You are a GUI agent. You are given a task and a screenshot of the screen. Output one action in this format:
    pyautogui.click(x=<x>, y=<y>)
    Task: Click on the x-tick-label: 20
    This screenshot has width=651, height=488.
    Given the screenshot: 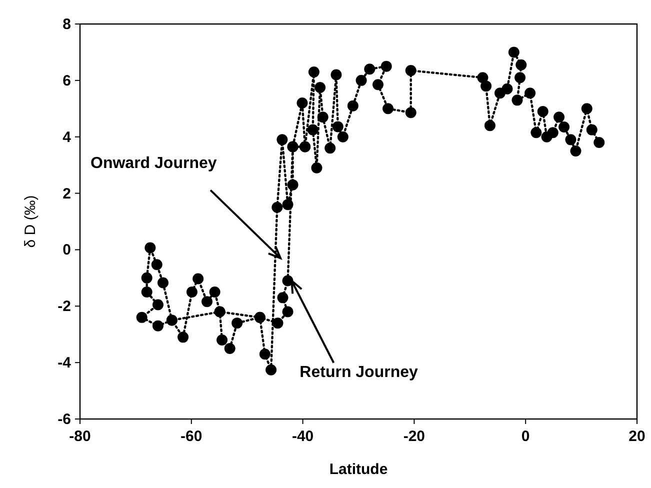 What is the action you would take?
    pyautogui.click(x=637, y=436)
    